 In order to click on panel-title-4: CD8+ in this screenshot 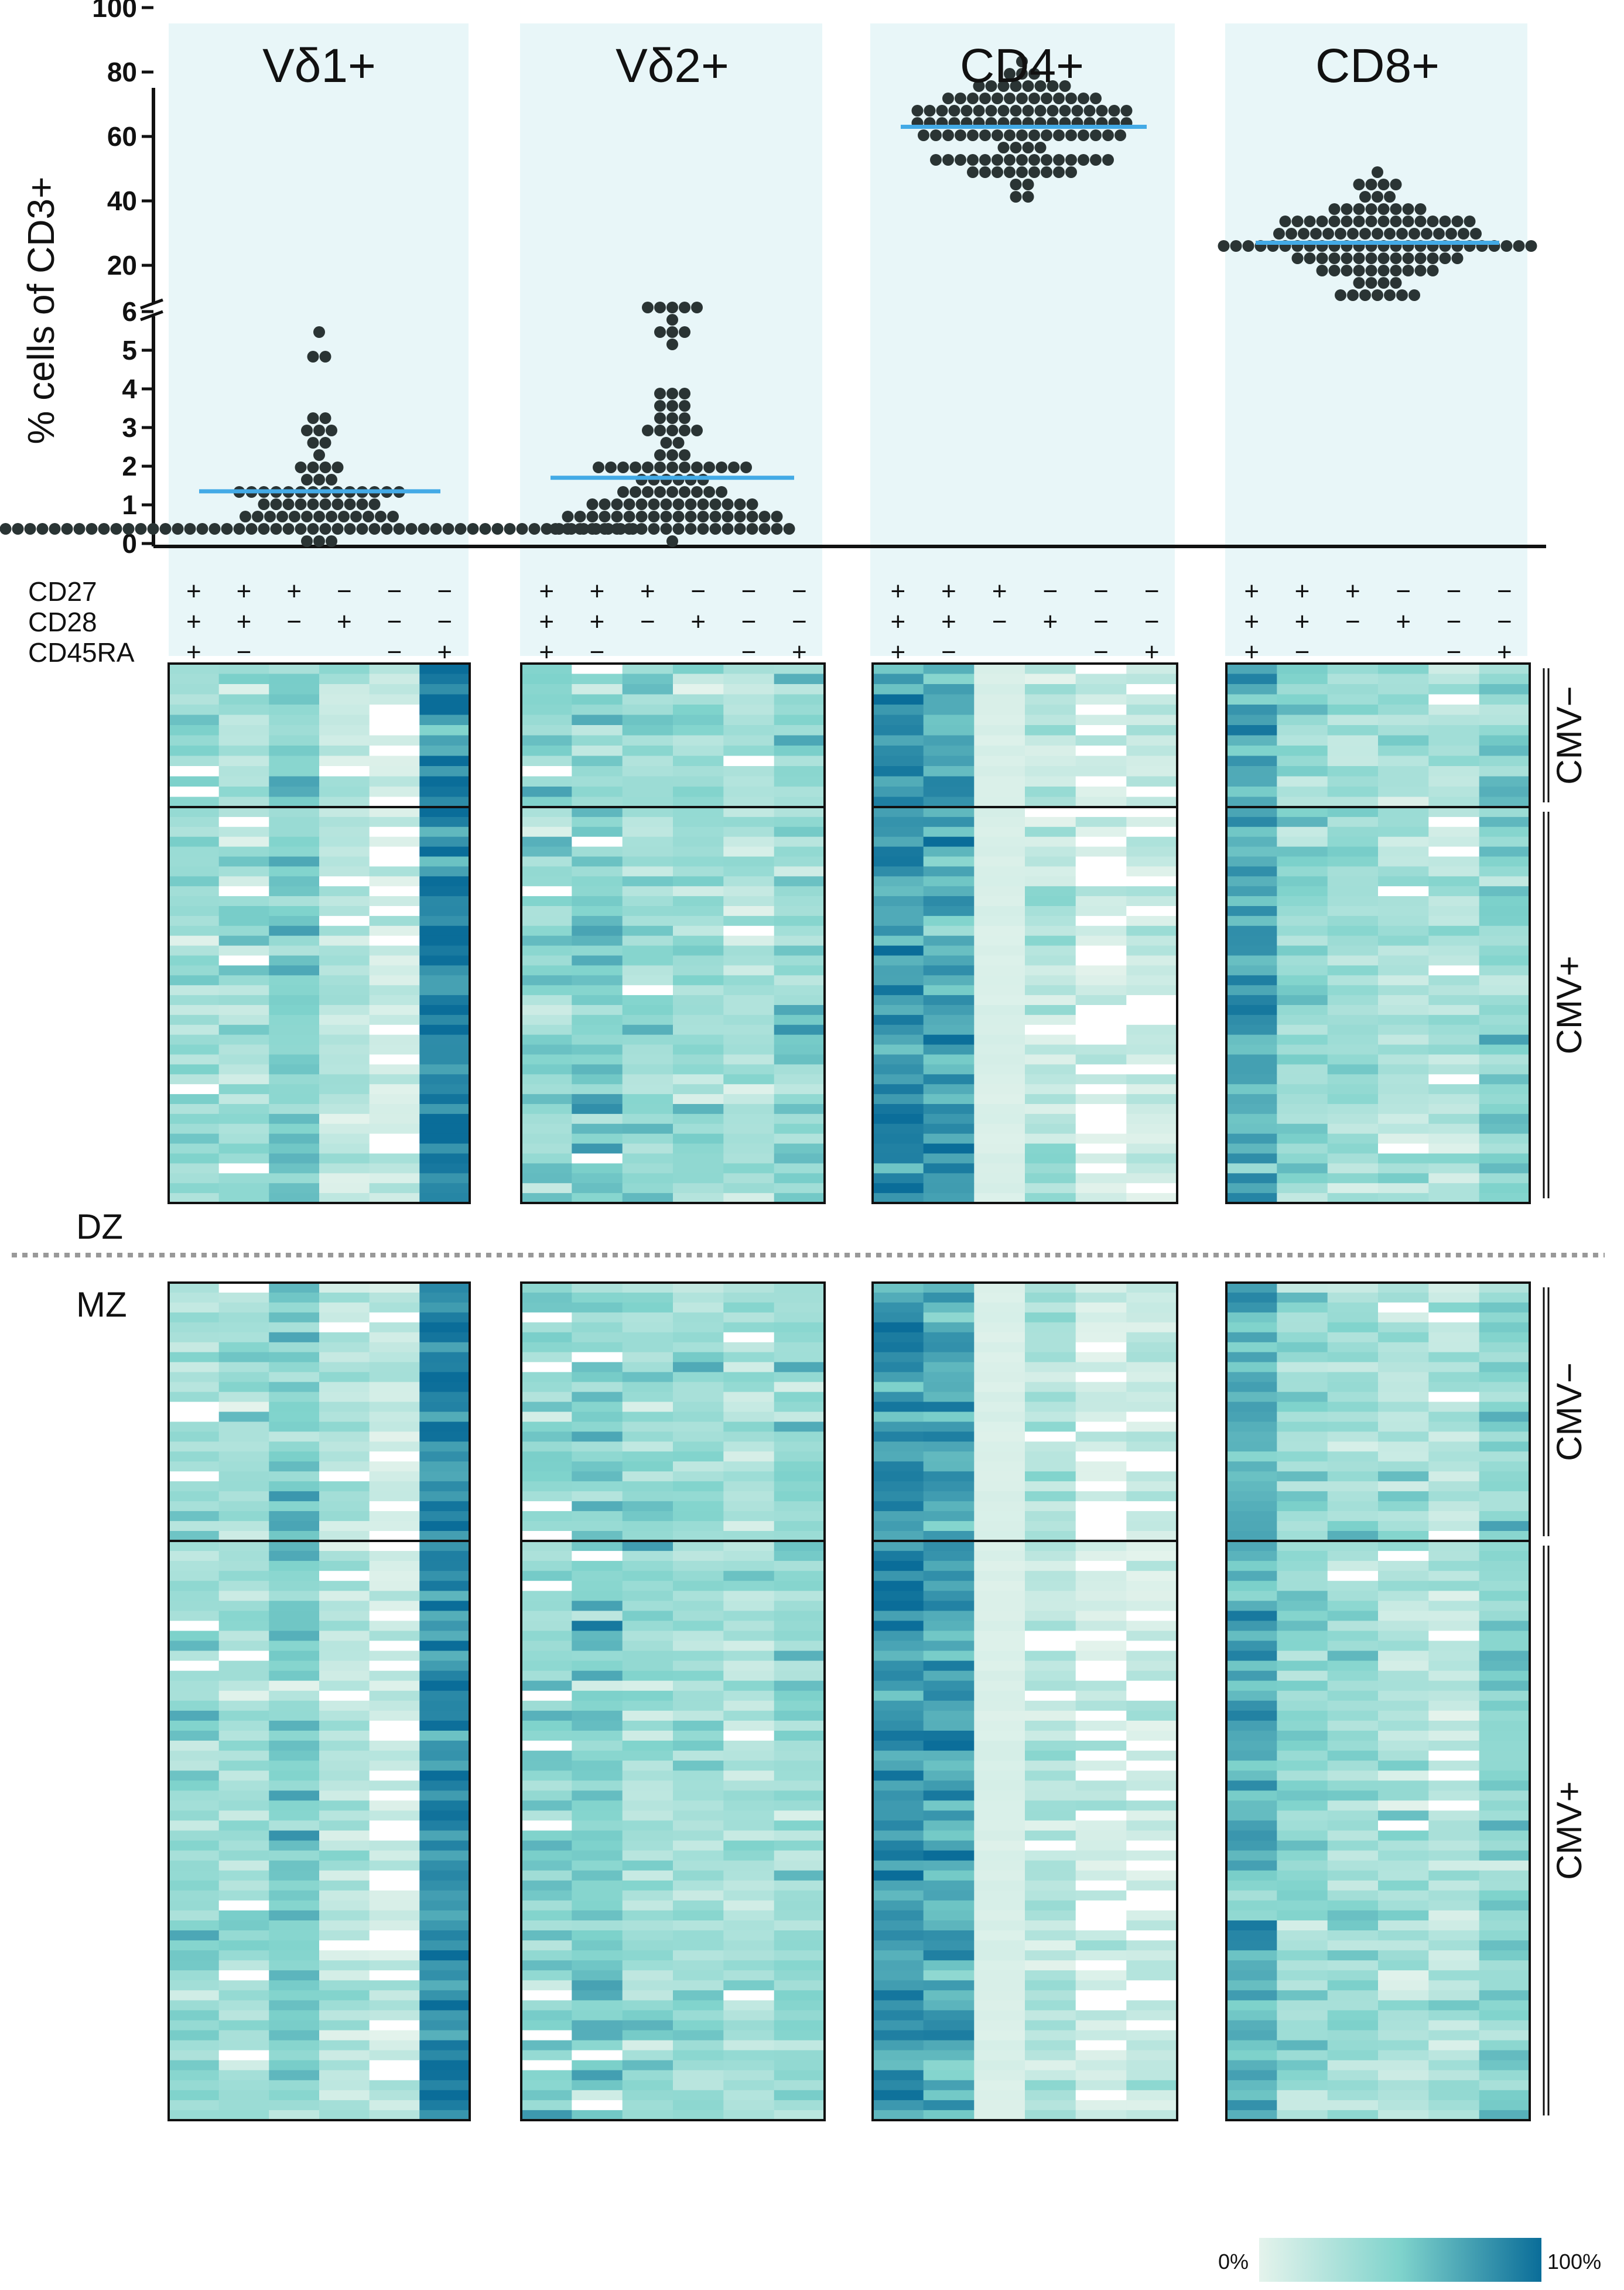, I will do `click(1377, 66)`.